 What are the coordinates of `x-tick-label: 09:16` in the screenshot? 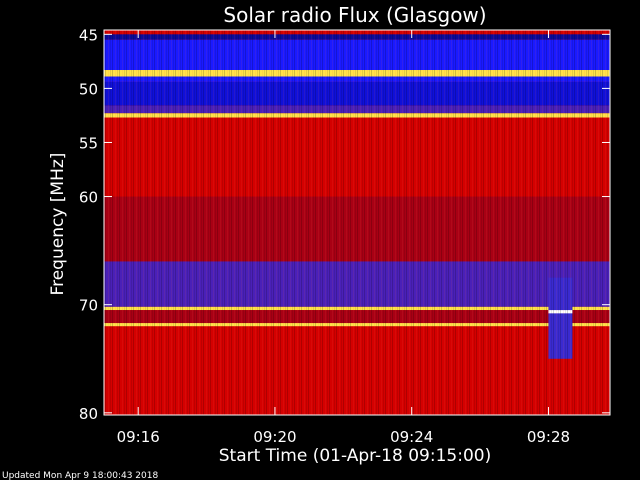 It's located at (138, 437).